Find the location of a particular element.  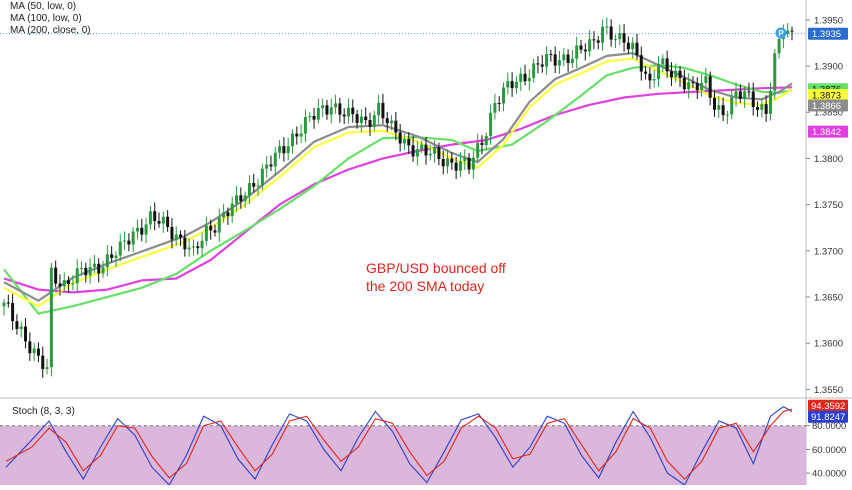

annotation-line-1: GBP/USD bounced off is located at coordinates (436, 268).